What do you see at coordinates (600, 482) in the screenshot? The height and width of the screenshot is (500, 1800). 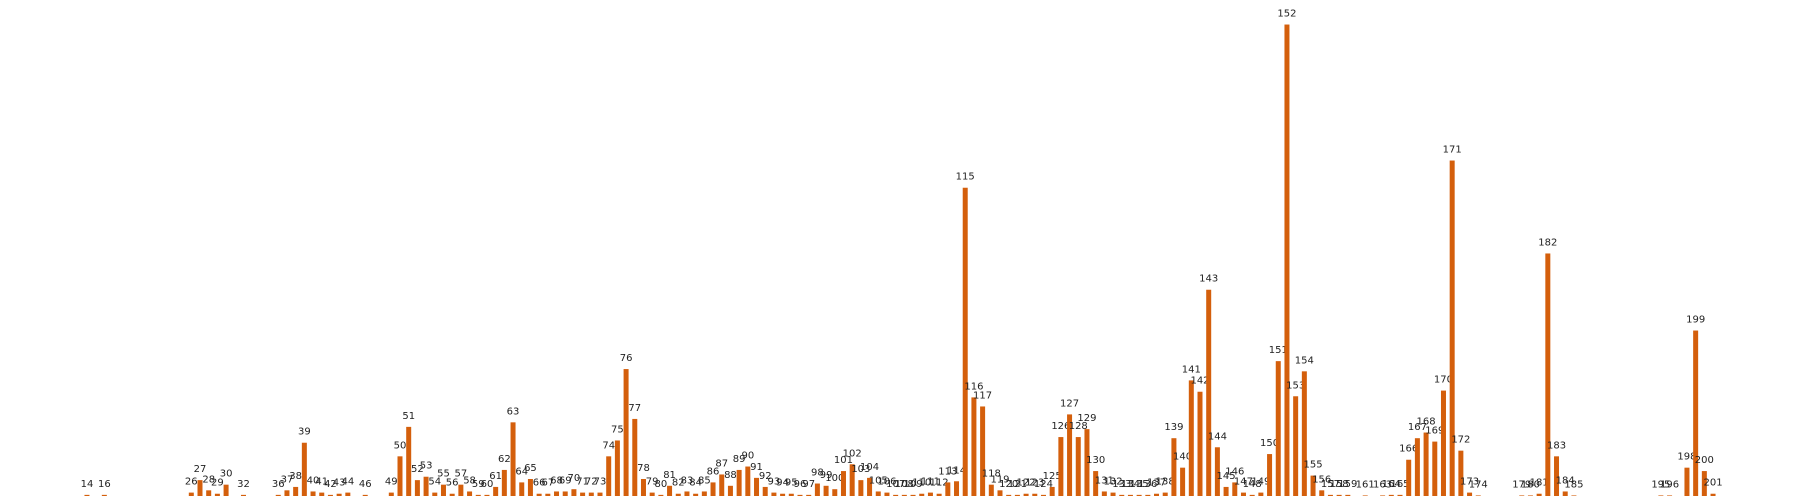 I see `bar-label: 73` at bounding box center [600, 482].